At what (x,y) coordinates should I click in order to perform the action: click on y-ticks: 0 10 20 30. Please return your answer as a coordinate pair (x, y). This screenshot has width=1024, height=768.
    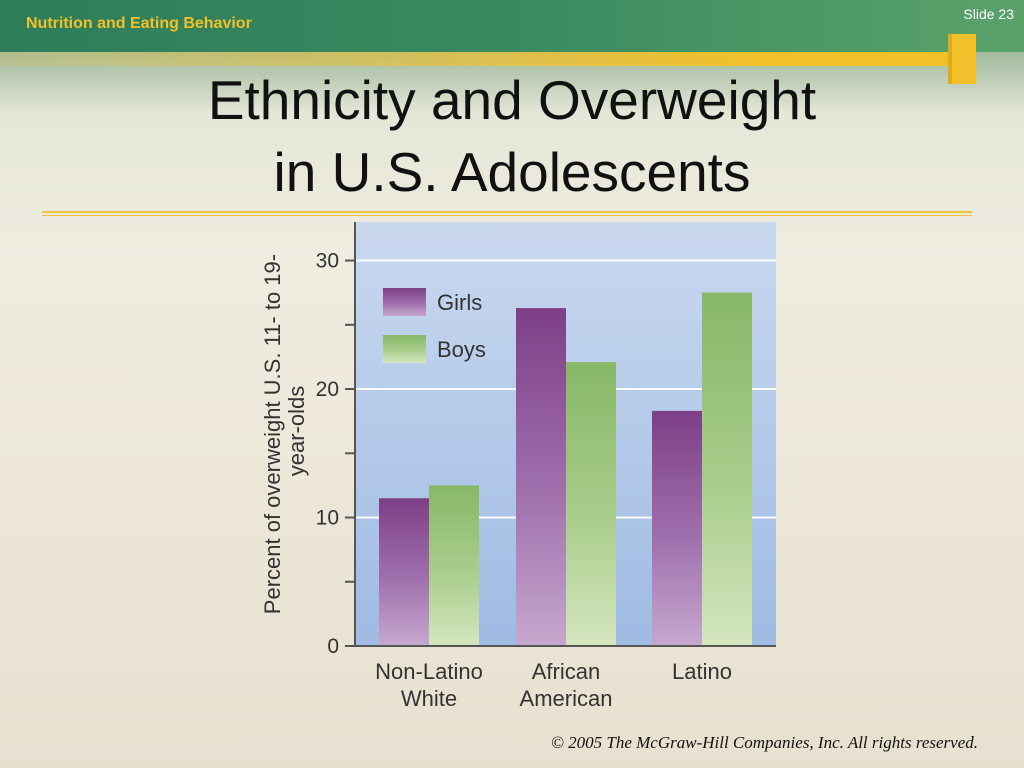
    Looking at the image, I should click on (335, 454).